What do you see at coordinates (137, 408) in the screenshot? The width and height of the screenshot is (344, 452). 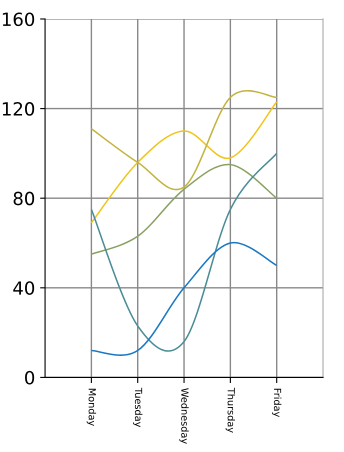 I see `x-tick-label: Tuesday` at bounding box center [137, 408].